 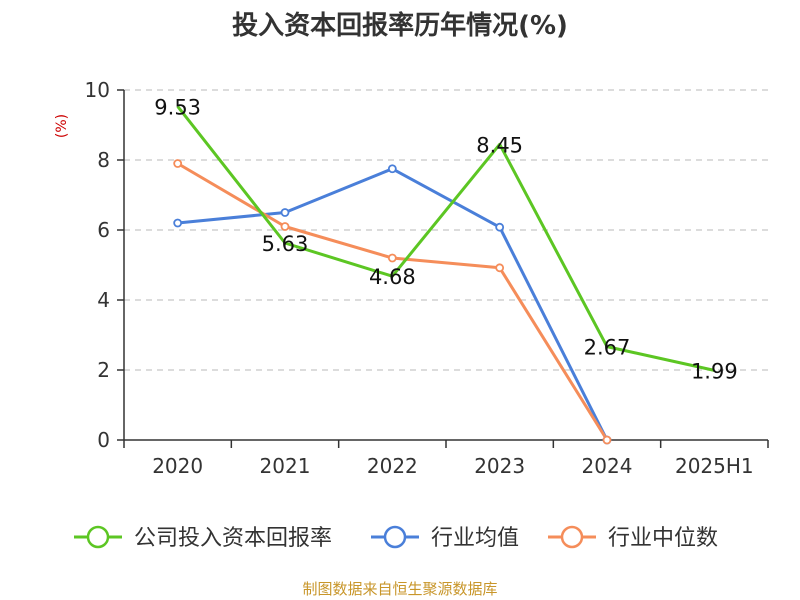 I want to click on legend-label: 行业均值, so click(x=475, y=538).